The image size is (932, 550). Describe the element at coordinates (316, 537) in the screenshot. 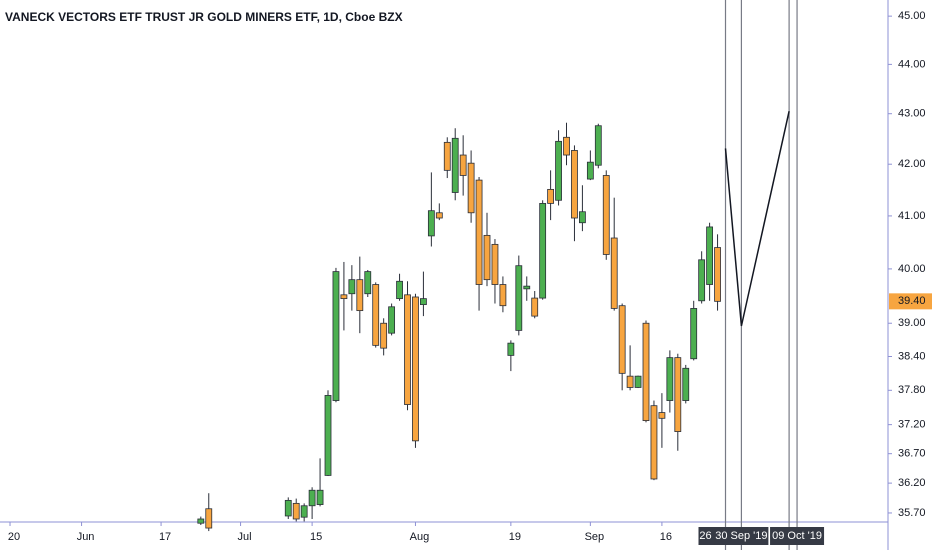

I see `x-tick-label: 15` at that location.